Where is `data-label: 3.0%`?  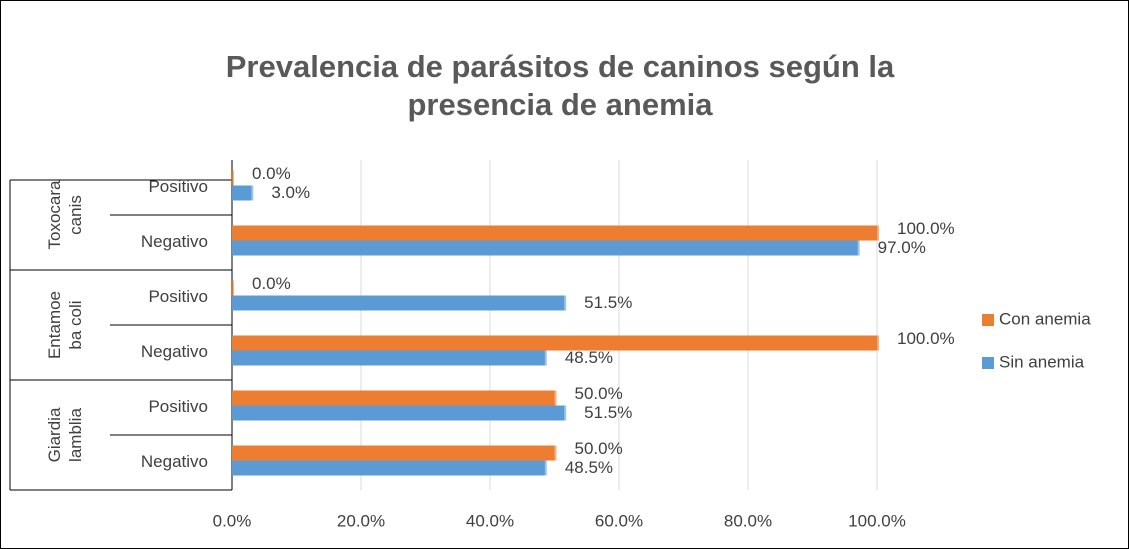 data-label: 3.0% is located at coordinates (290, 192).